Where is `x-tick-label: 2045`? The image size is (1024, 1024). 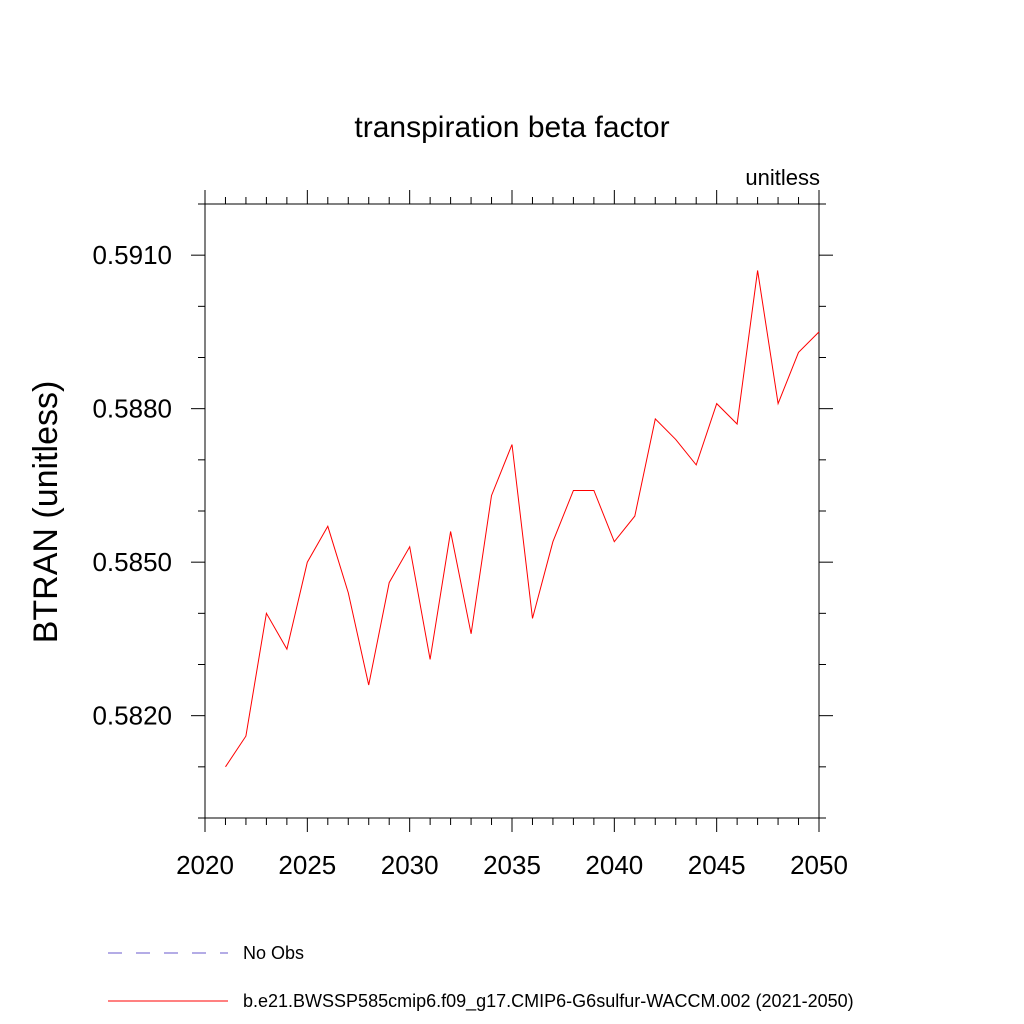
x-tick-label: 2045 is located at coordinates (717, 865).